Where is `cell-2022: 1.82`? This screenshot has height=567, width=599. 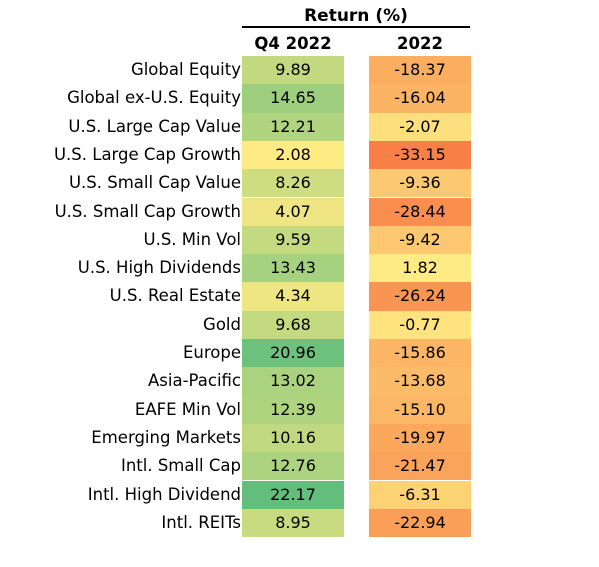 cell-2022: 1.82 is located at coordinates (420, 268).